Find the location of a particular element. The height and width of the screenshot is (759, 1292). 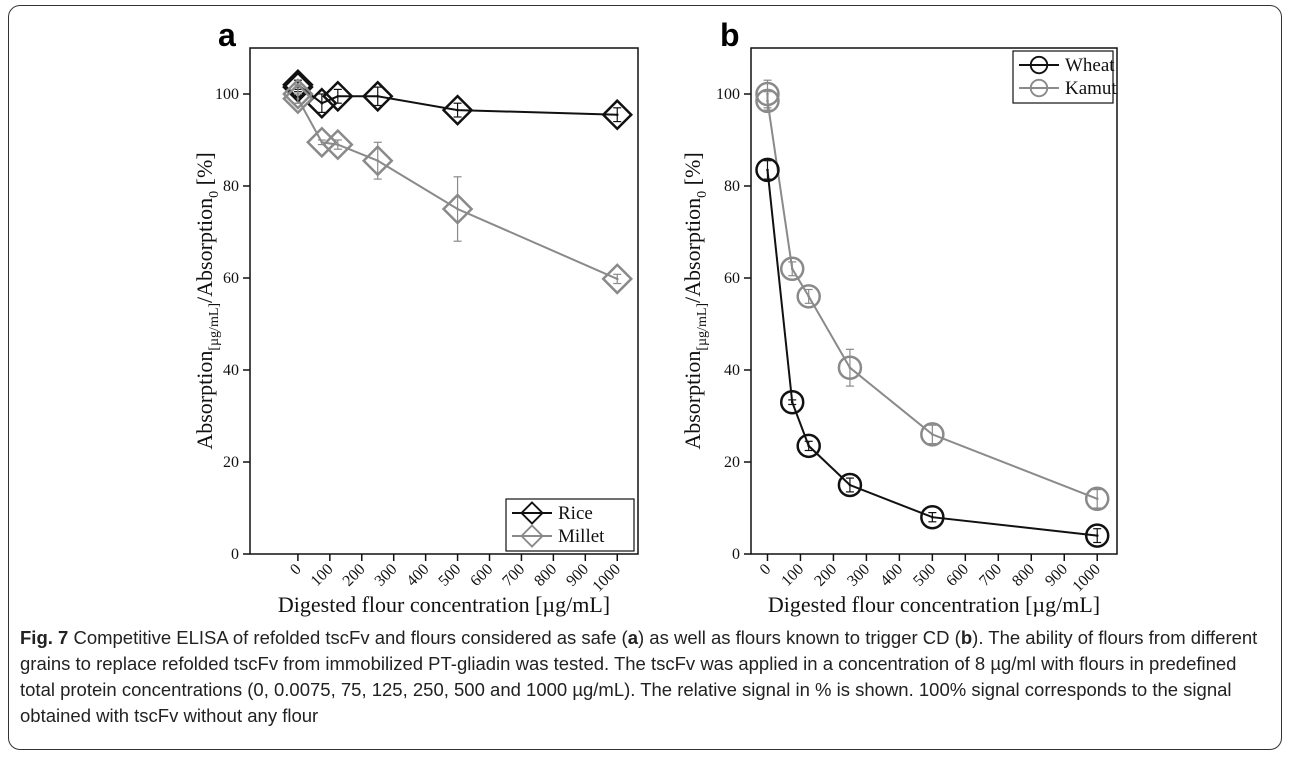

x-tick-label: 500 is located at coordinates (449, 575).